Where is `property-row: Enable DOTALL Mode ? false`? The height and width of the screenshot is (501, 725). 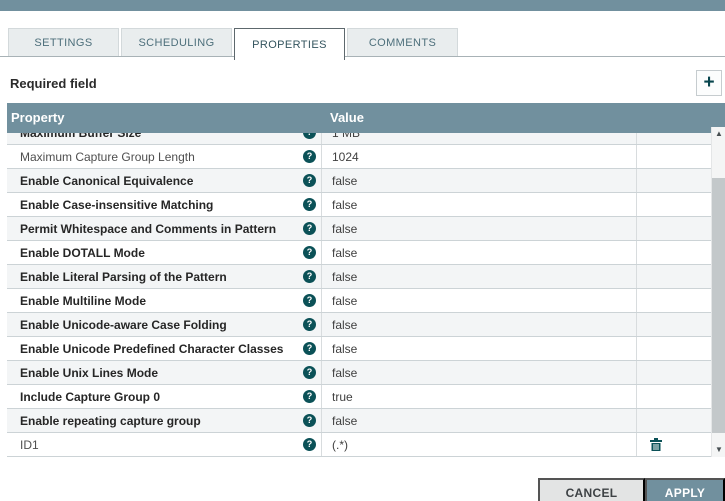 property-row: Enable DOTALL Mode ? false is located at coordinates (359, 253).